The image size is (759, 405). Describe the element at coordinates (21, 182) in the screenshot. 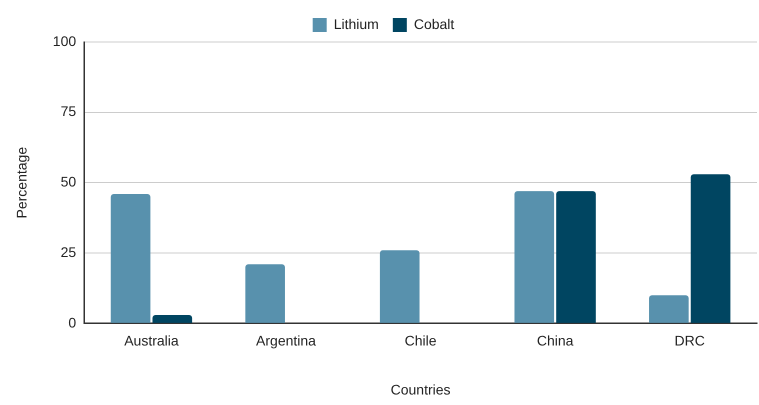

I see `y-axis-title: Percentage` at that location.